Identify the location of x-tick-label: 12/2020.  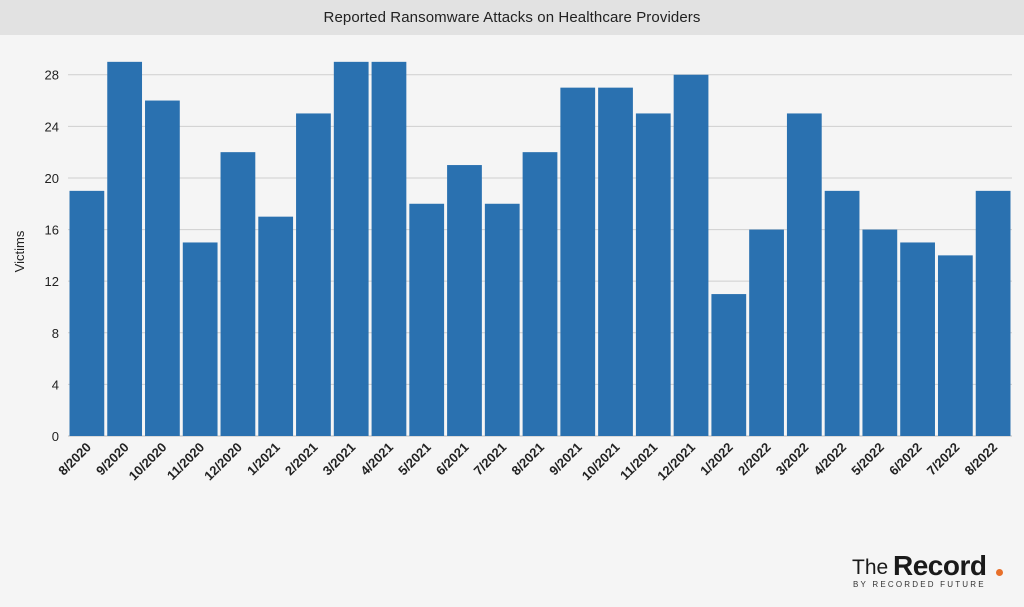
(223, 462).